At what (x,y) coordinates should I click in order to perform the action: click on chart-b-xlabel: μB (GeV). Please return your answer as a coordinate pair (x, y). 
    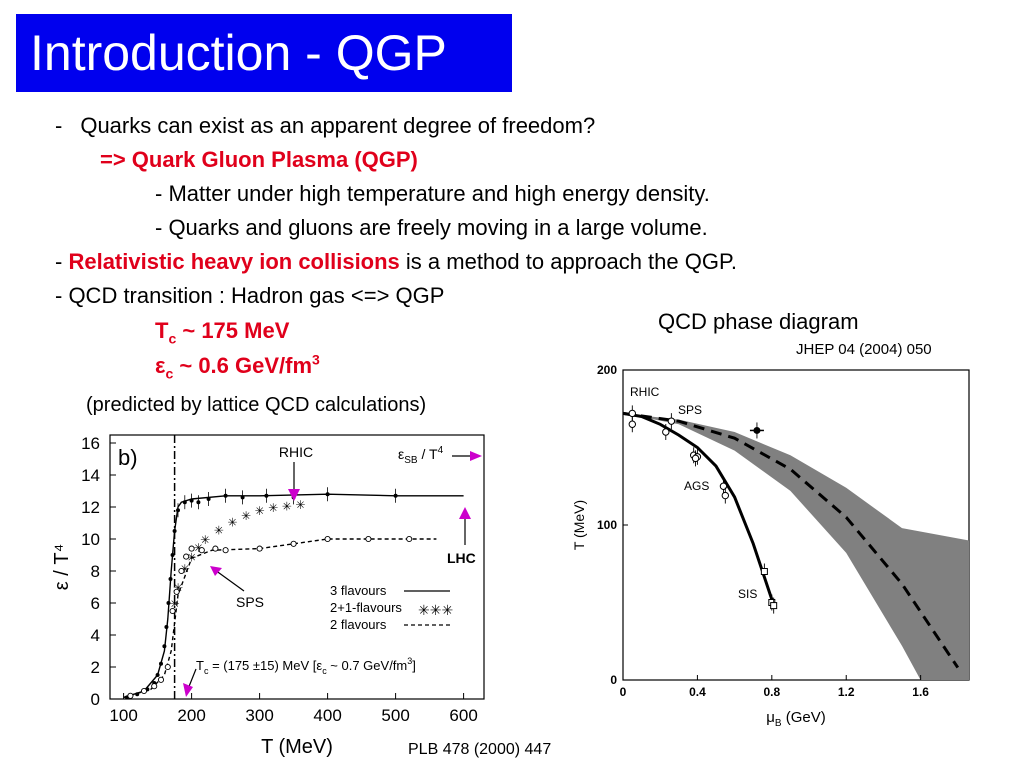
    Looking at the image, I should click on (796, 719).